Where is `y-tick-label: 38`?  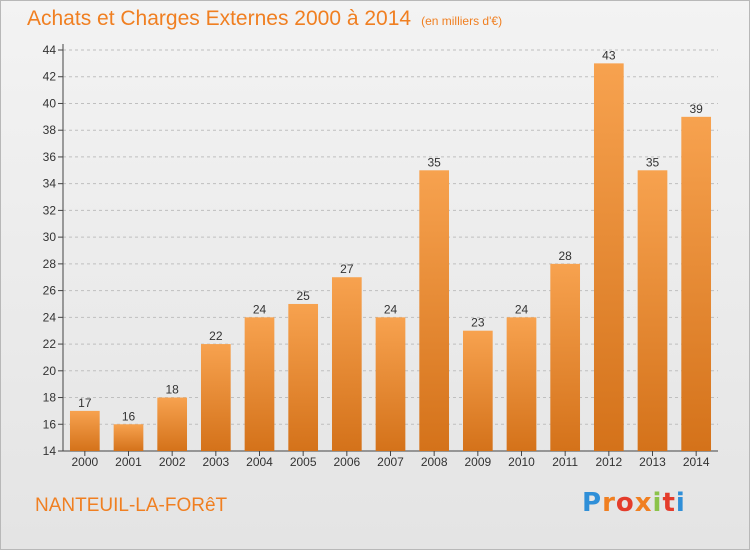
y-tick-label: 38 is located at coordinates (50, 130).